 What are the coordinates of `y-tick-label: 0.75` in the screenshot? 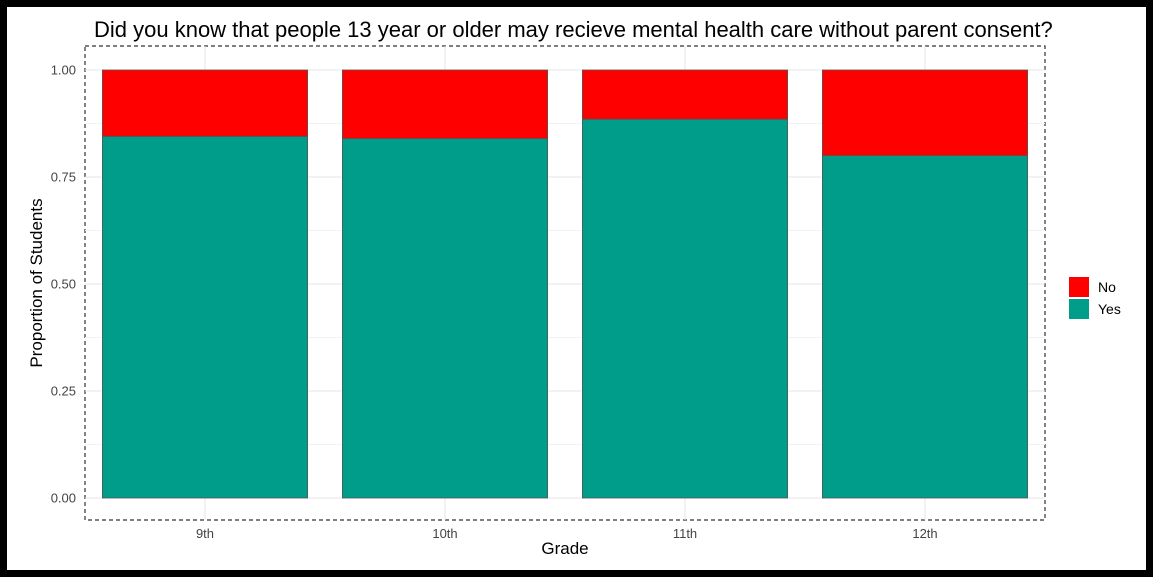 It's located at (63, 177).